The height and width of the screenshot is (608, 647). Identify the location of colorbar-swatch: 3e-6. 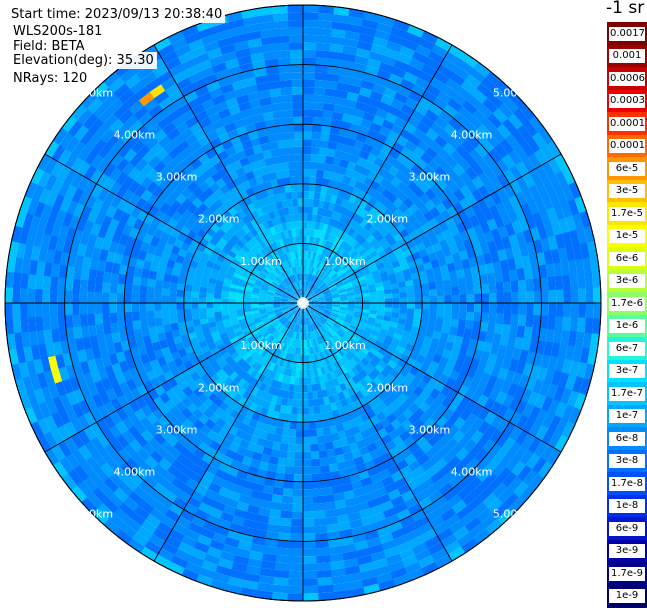
(627, 281).